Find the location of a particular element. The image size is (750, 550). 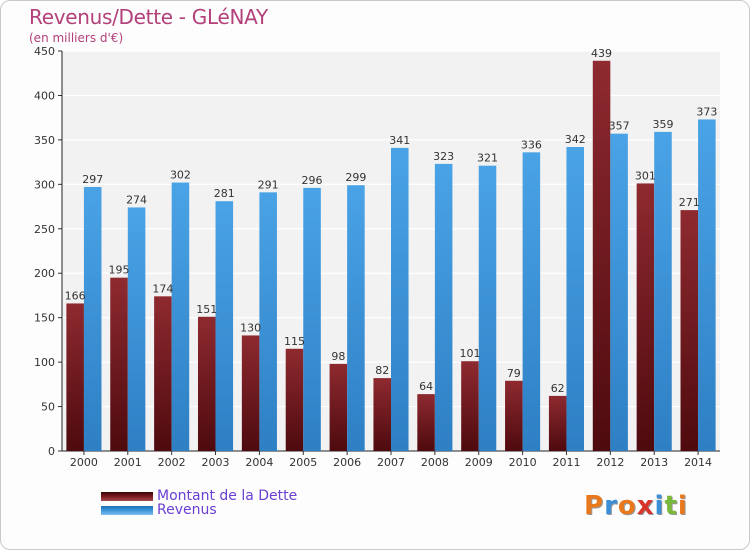

x-tick-label: 2011 is located at coordinates (566, 462).